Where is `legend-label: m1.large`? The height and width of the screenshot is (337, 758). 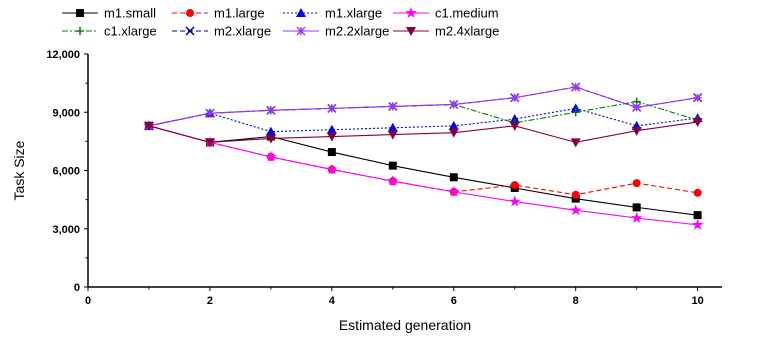
legend-label: m1.large is located at coordinates (239, 13).